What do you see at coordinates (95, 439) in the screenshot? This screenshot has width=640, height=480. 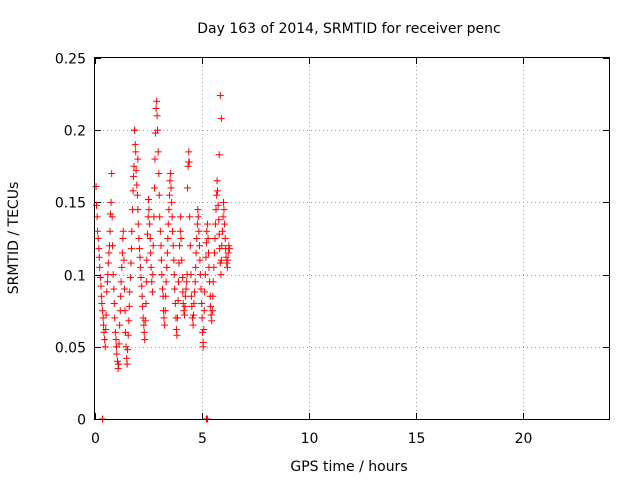 I see `x-tick-label: 0` at bounding box center [95, 439].